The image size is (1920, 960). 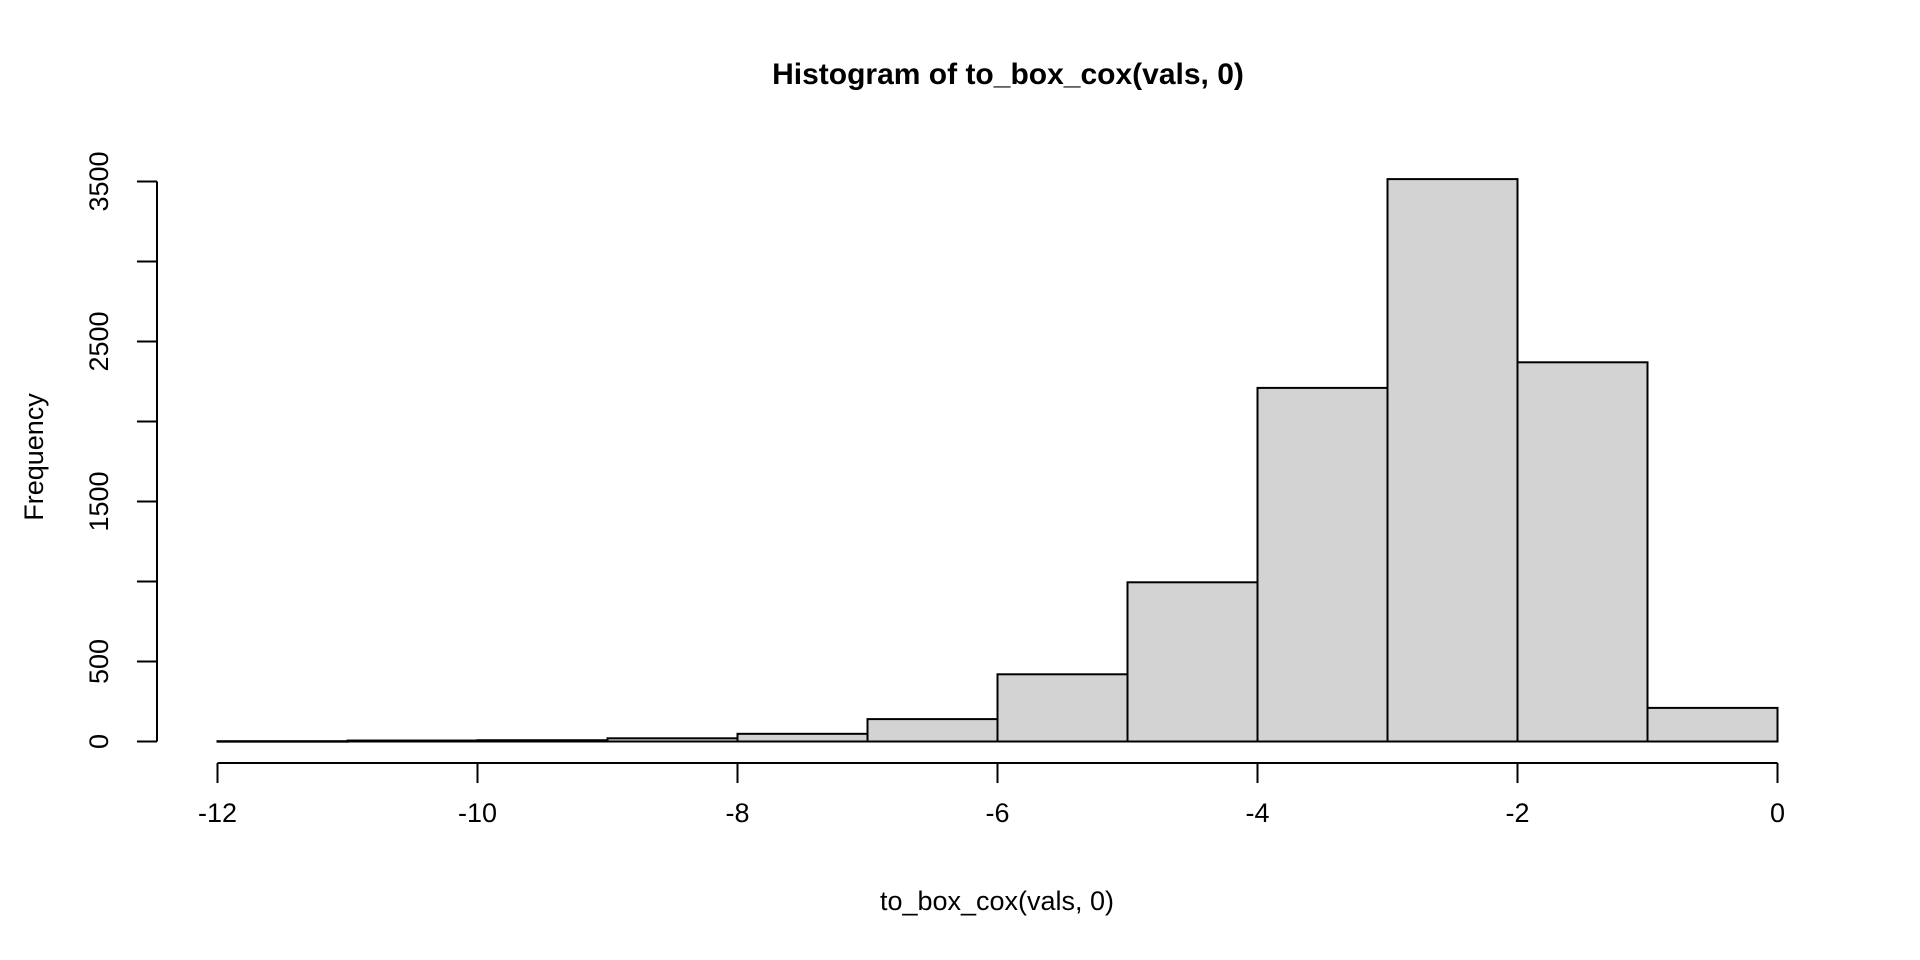 What do you see at coordinates (1777, 813) in the screenshot?
I see `x-tick-label: 0` at bounding box center [1777, 813].